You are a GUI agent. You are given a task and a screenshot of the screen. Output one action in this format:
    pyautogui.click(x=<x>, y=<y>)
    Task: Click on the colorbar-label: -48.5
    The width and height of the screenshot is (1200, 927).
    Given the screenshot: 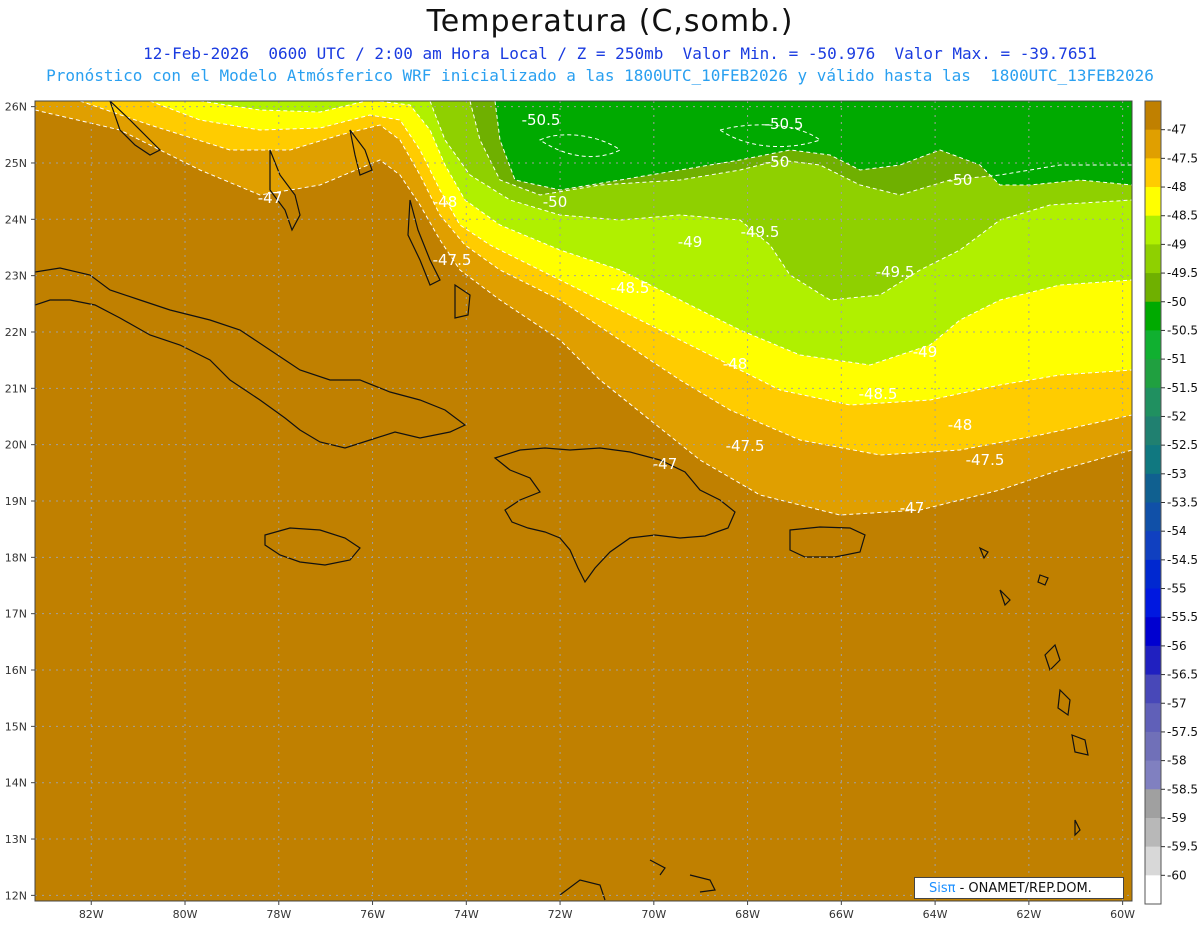 What is the action you would take?
    pyautogui.click(x=1182, y=216)
    